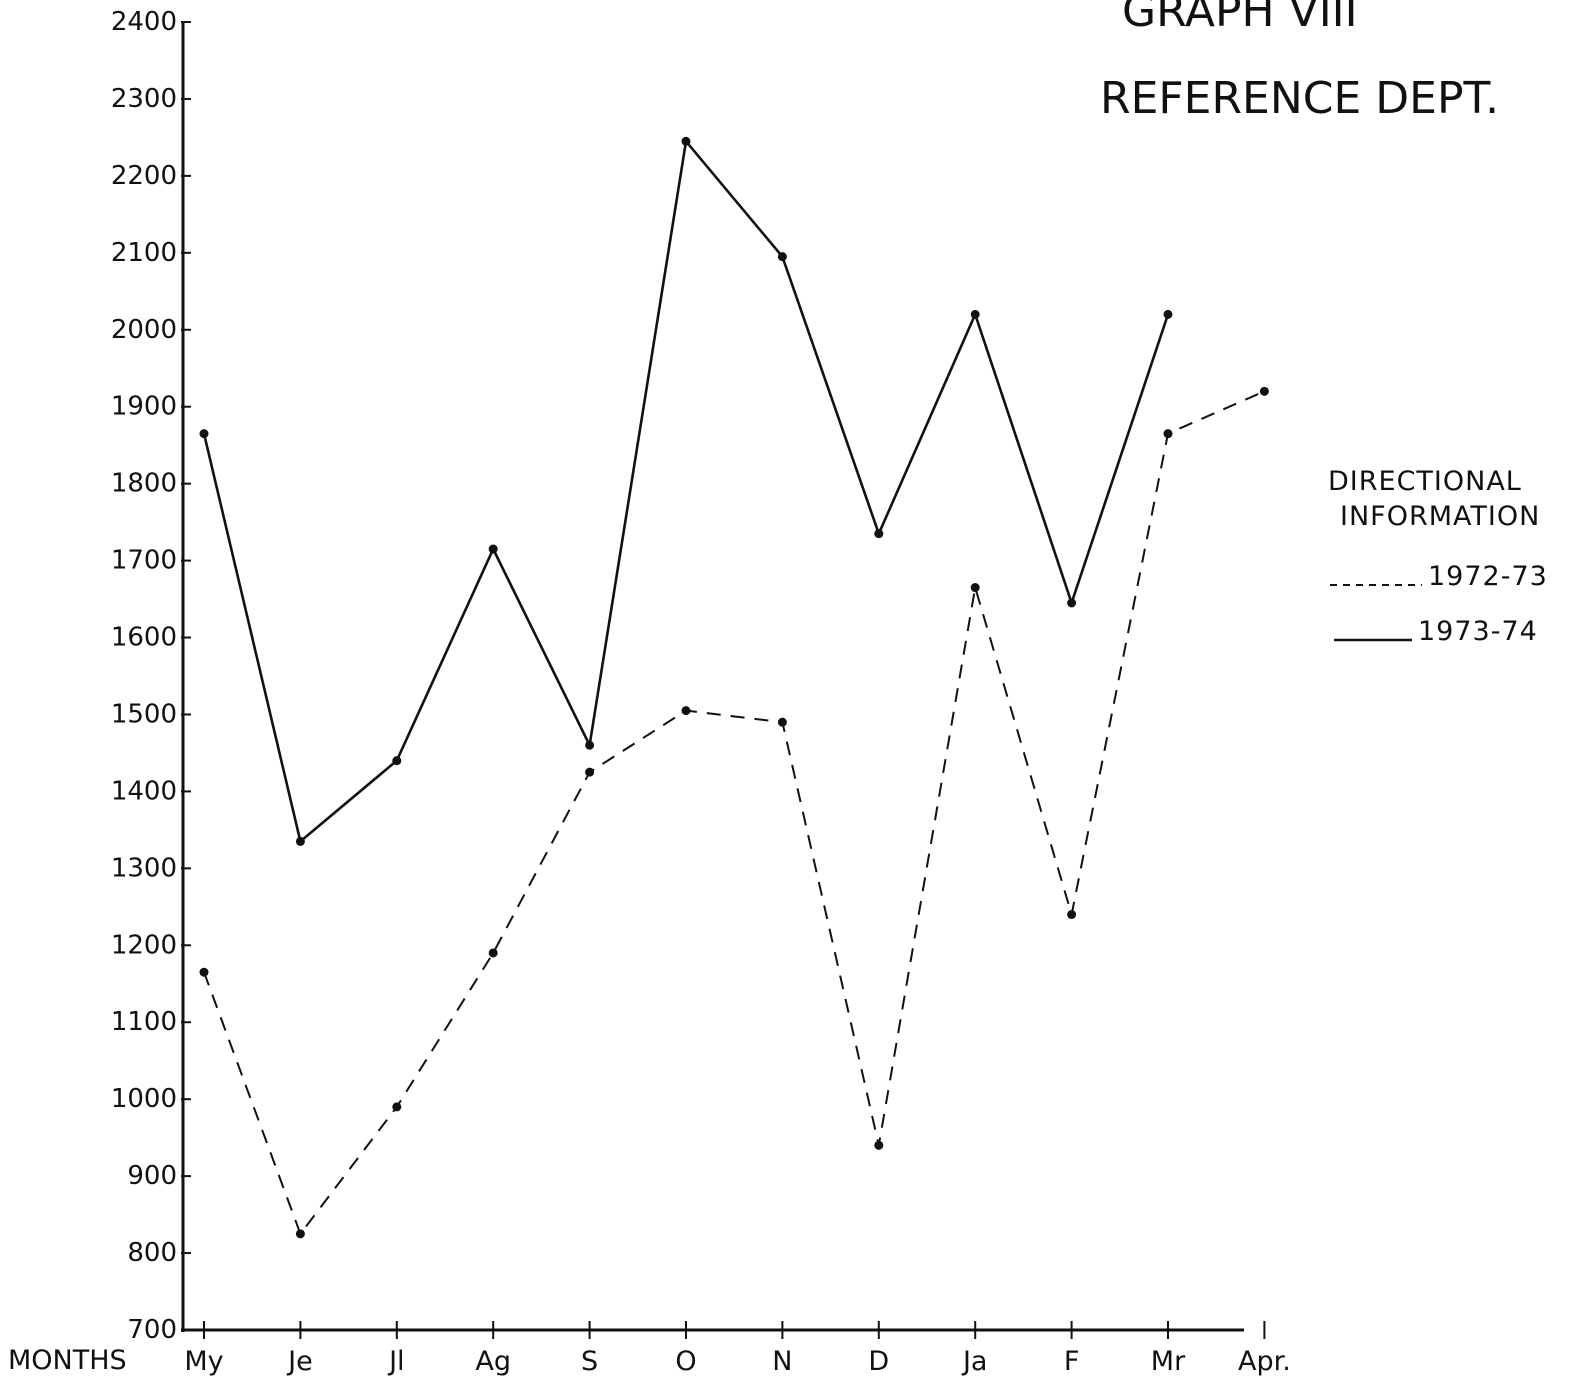  What do you see at coordinates (878, 1361) in the screenshot?
I see `x-tick-label: D` at bounding box center [878, 1361].